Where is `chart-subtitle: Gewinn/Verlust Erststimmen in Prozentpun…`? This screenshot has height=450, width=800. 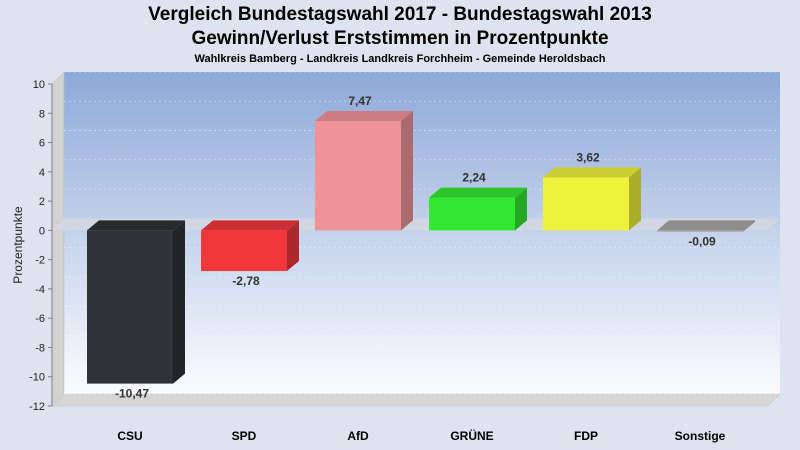
chart-subtitle: Gewinn/Verlust Erststimmen in Prozentpun… is located at coordinates (400, 38).